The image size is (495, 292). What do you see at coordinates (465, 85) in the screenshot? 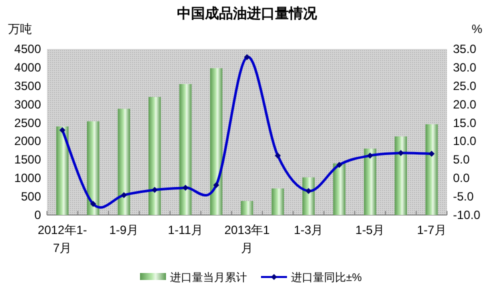
I see `y2-tick-label: 25.0` at bounding box center [465, 85].